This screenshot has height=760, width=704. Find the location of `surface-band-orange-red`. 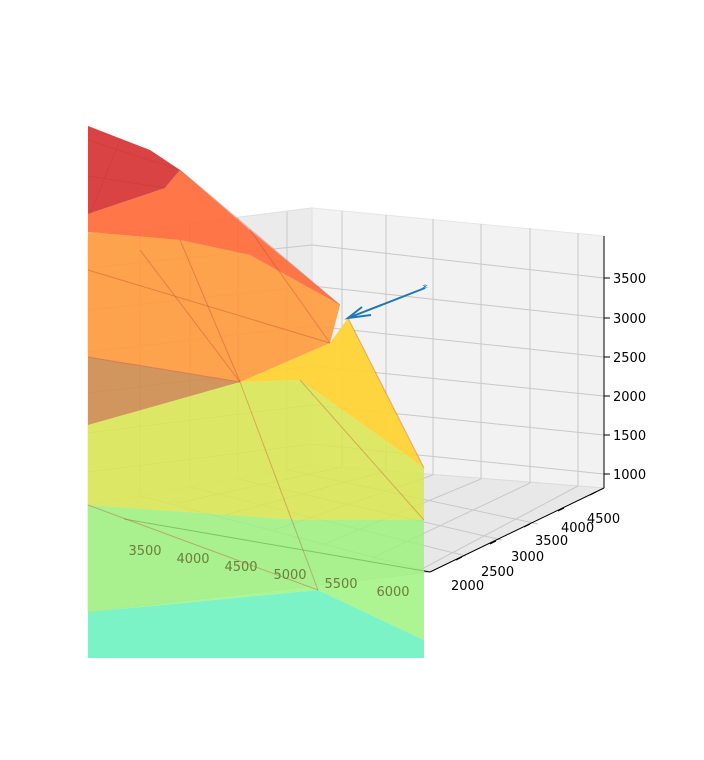

surface-band-orange-red is located at coordinates (214, 237).